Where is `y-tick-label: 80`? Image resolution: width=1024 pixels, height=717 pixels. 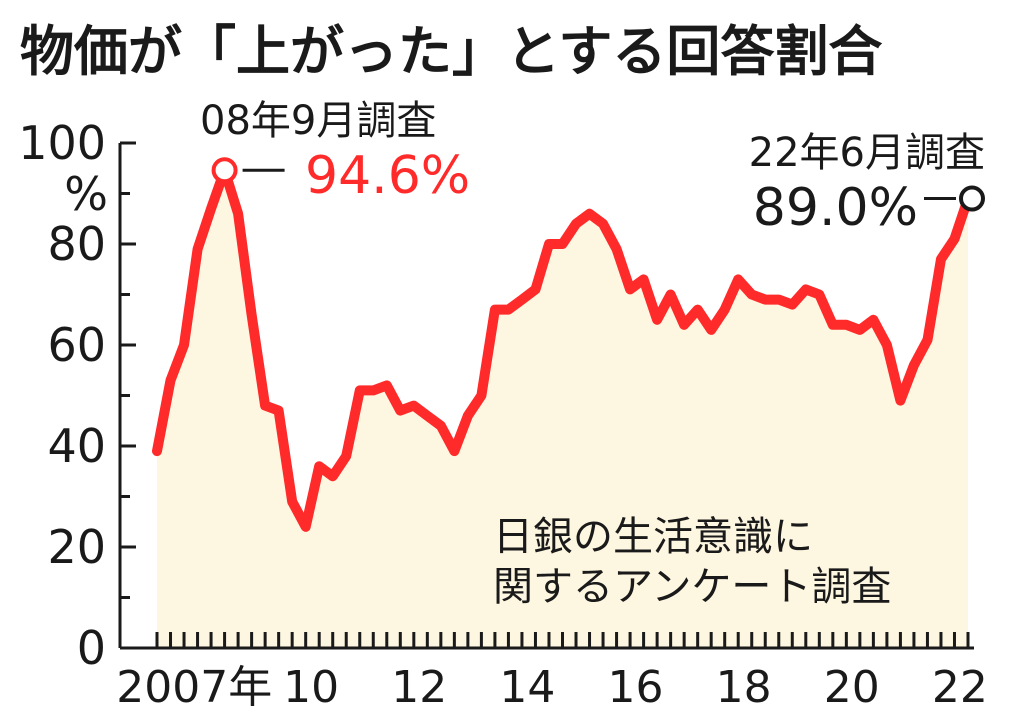 y-tick-label: 80 is located at coordinates (76, 244).